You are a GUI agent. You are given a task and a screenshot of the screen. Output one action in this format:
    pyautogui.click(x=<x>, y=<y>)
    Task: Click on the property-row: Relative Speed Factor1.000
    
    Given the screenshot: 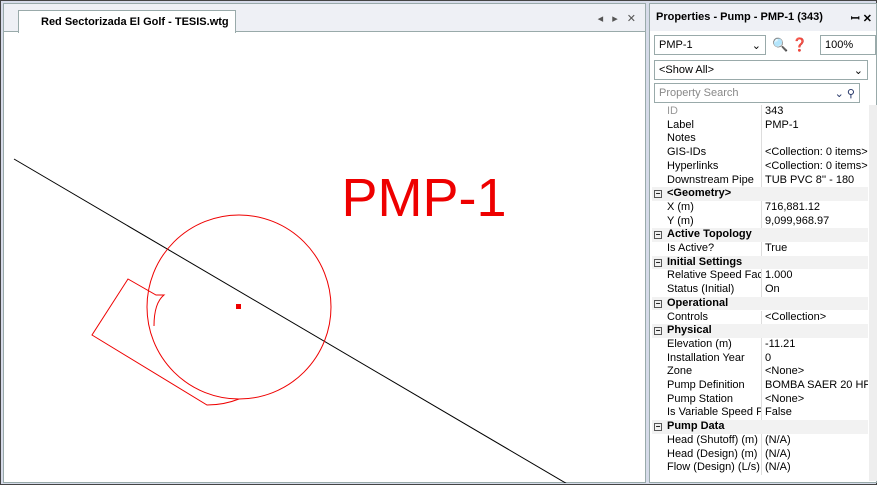 What is the action you would take?
    pyautogui.click(x=760, y=276)
    